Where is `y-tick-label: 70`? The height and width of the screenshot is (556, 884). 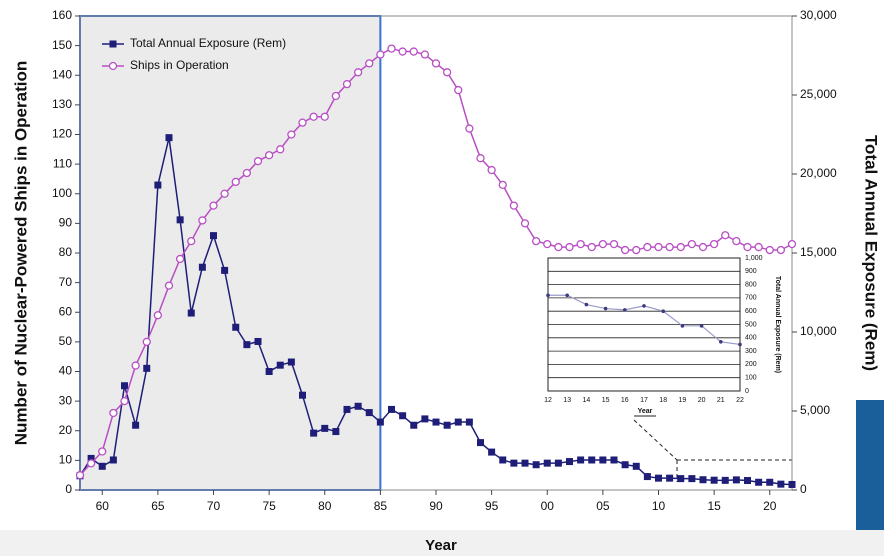
y-tick-label: 70 is located at coordinates (66, 282).